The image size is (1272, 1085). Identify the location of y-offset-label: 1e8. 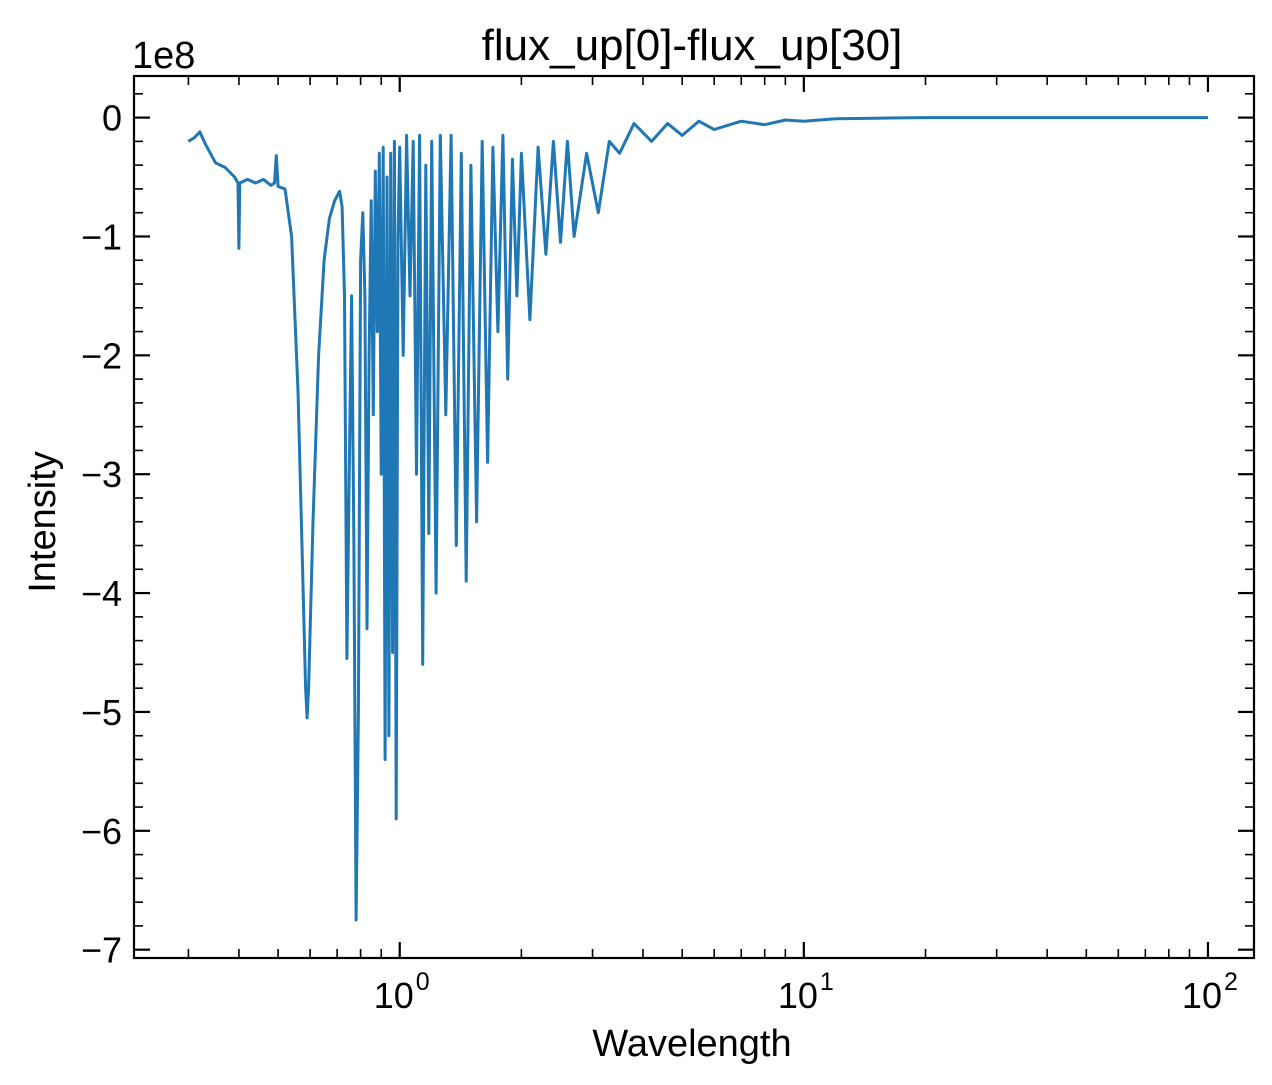
(163, 56).